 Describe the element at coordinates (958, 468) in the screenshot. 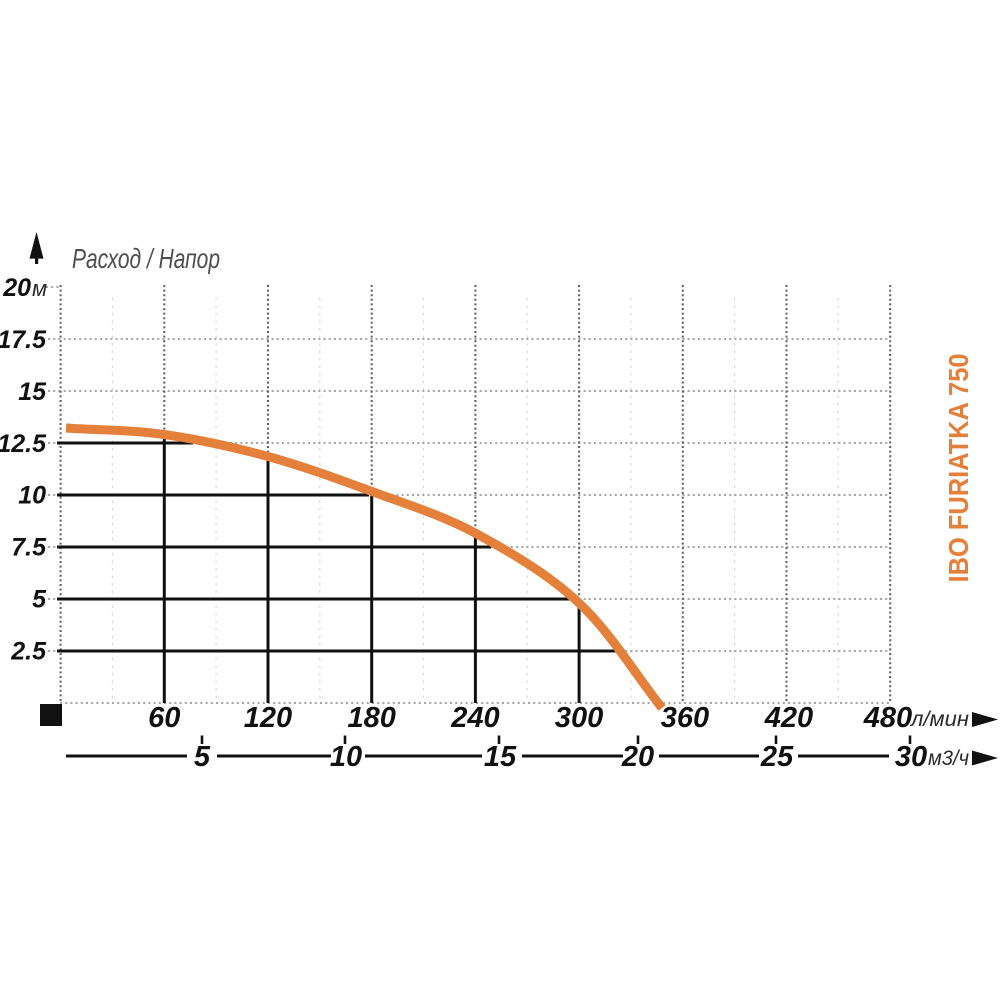

I see `svg-text: IBO FURIATKA 750` at that location.